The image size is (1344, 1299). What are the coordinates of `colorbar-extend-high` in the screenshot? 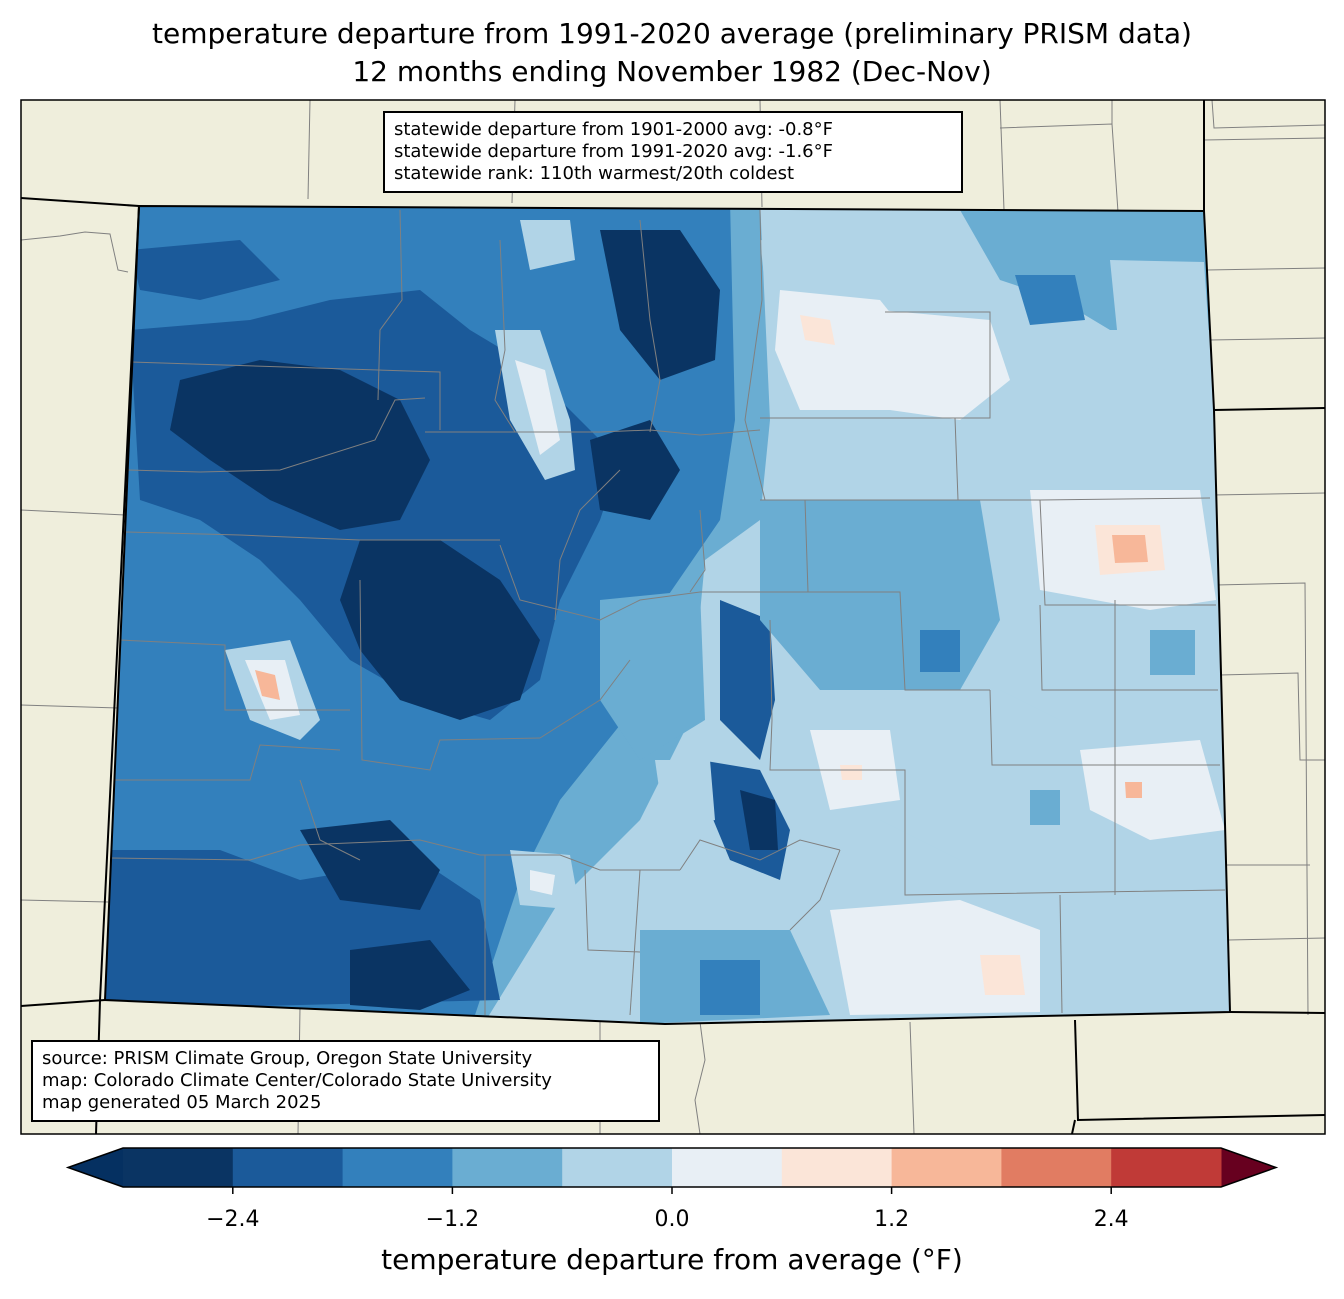 It's located at (1248, 1167).